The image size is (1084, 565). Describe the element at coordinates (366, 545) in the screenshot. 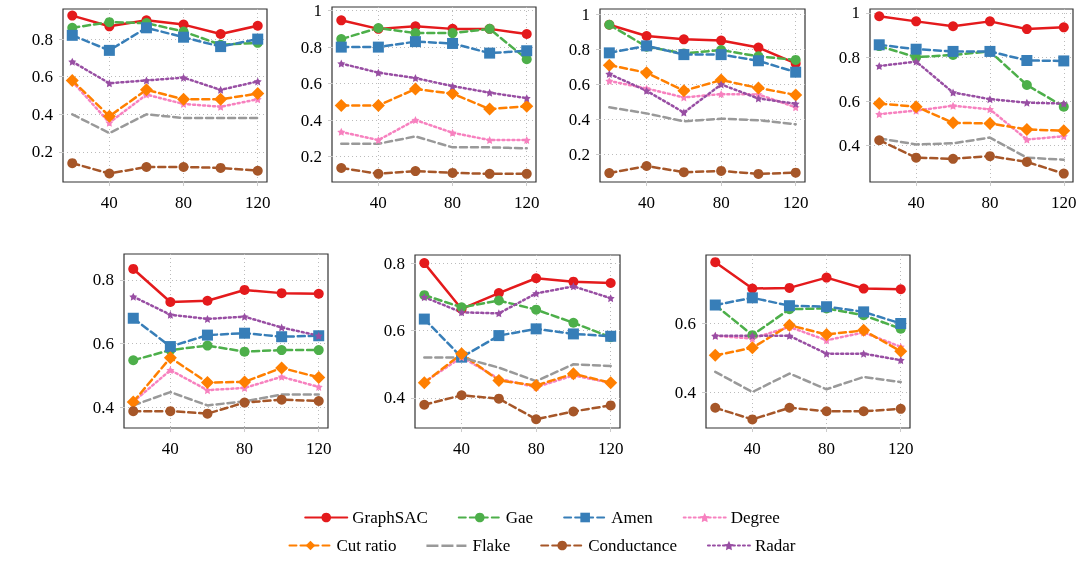

I see `legend-label: Cut ratio` at that location.